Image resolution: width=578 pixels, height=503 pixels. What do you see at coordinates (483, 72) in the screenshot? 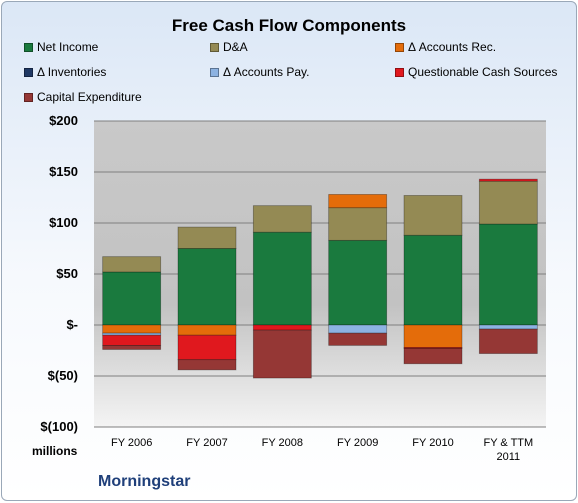
I see `legend-label: Questionable Cash Sources` at bounding box center [483, 72].